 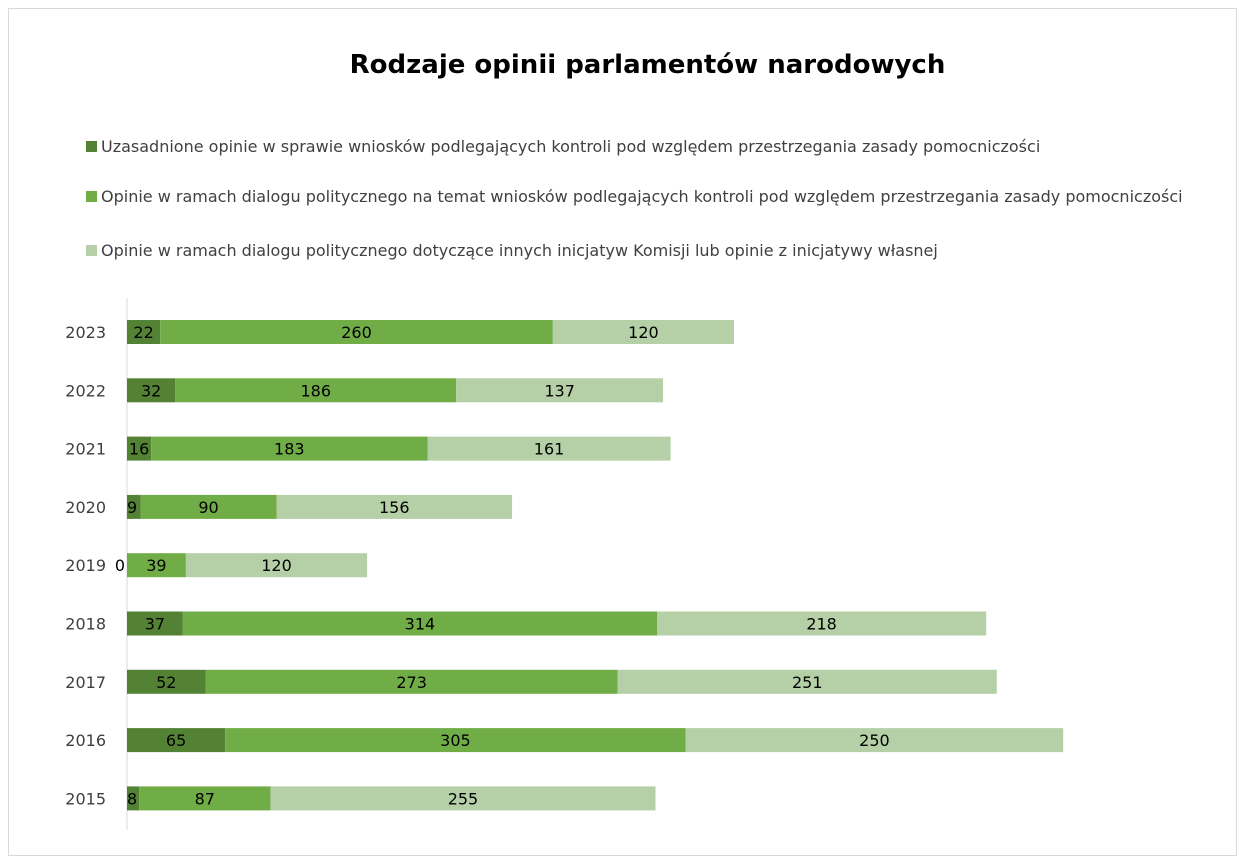 I want to click on data-label: 255, so click(x=463, y=798).